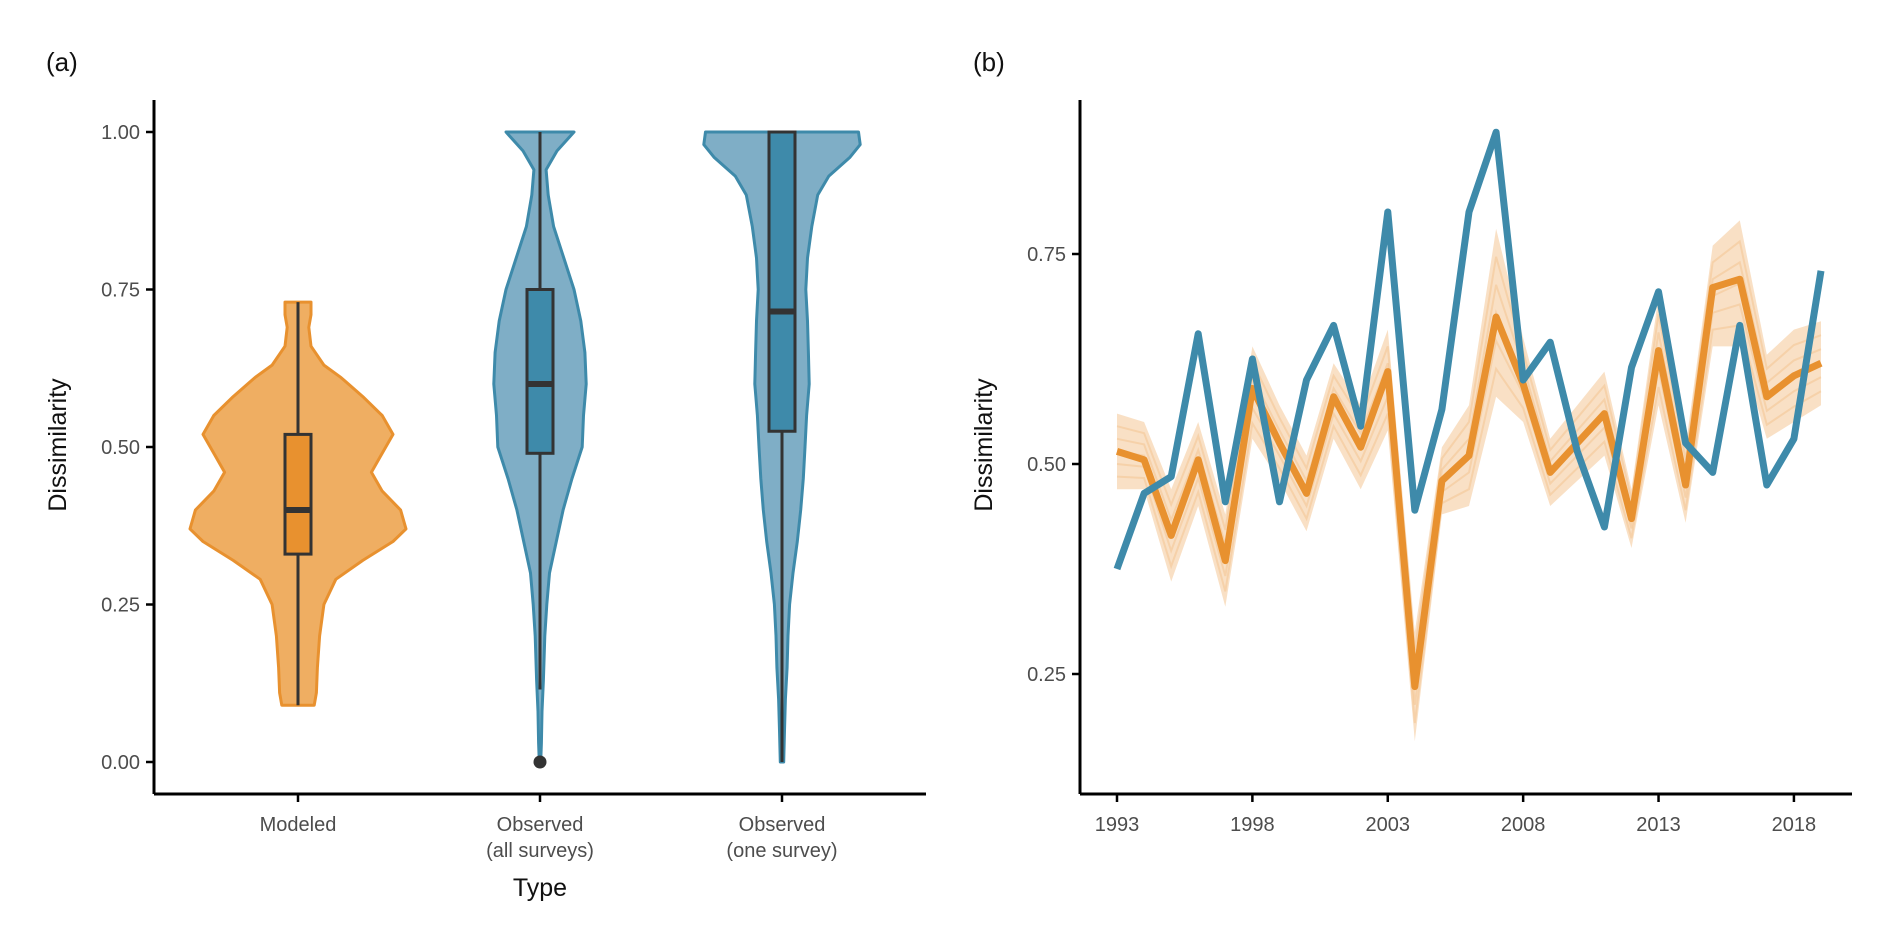  I want to click on x-tick-label: 1993, so click(1117, 825).